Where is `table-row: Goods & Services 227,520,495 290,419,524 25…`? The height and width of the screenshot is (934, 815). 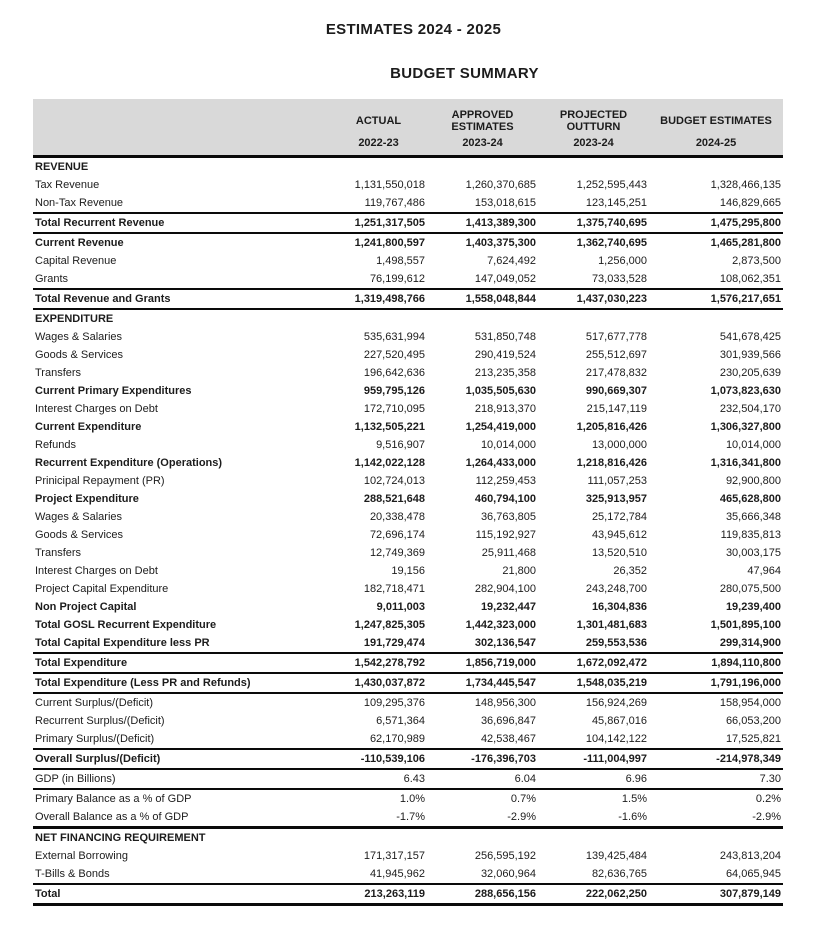
table-row: Goods & Services 227,520,495 290,419,524 25… is located at coordinates (408, 355).